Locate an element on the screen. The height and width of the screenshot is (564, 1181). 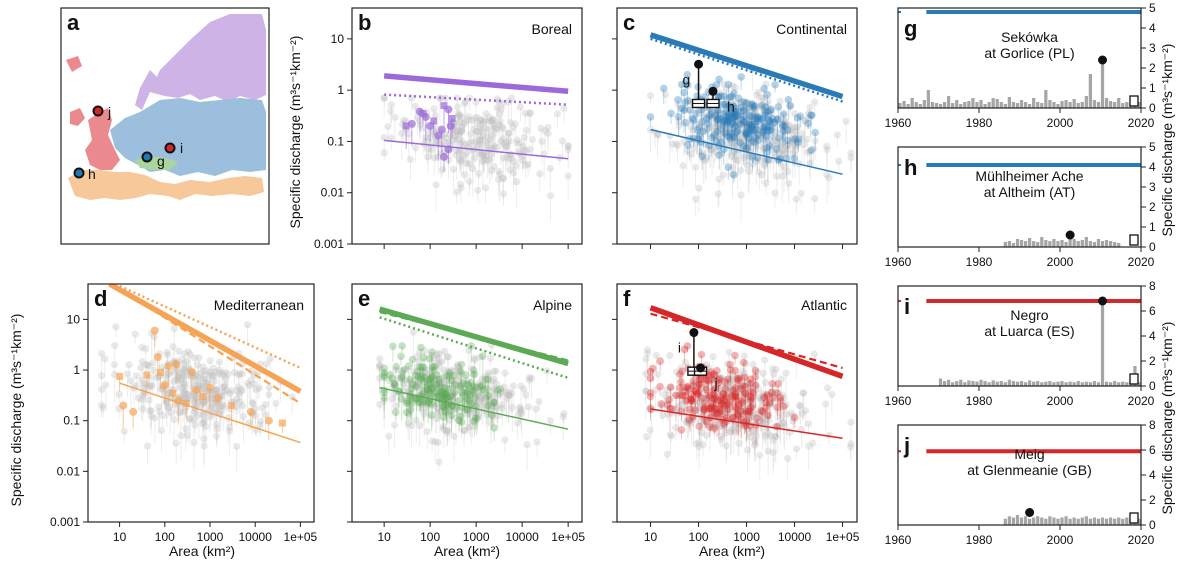
x-tick-label: 10000 is located at coordinates (522, 537).